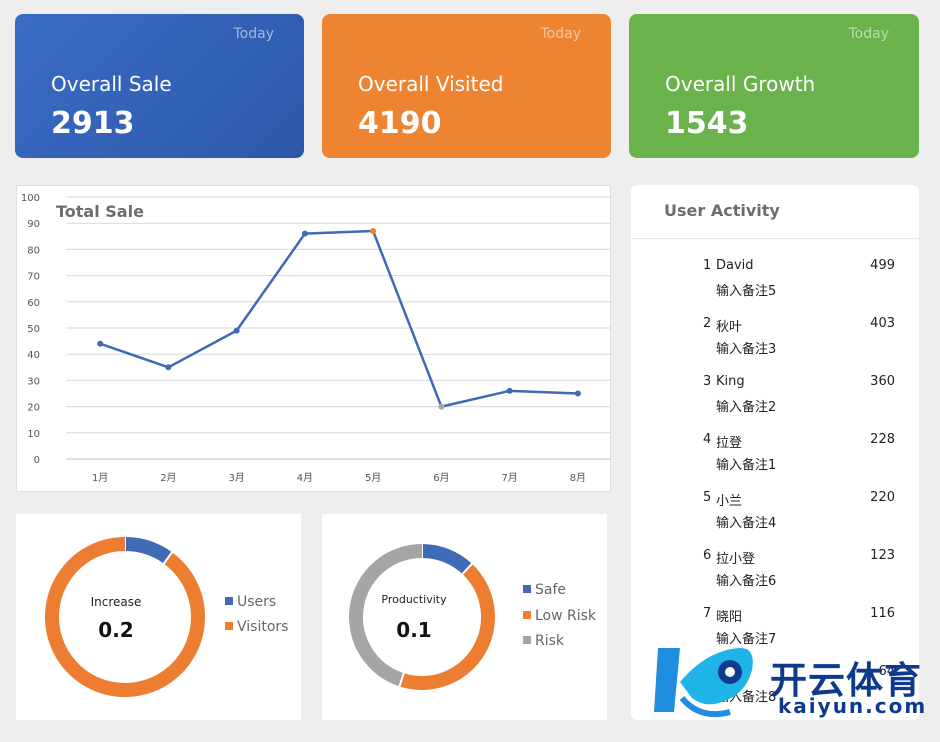  I want to click on y-tick-label: 50, so click(33, 329).